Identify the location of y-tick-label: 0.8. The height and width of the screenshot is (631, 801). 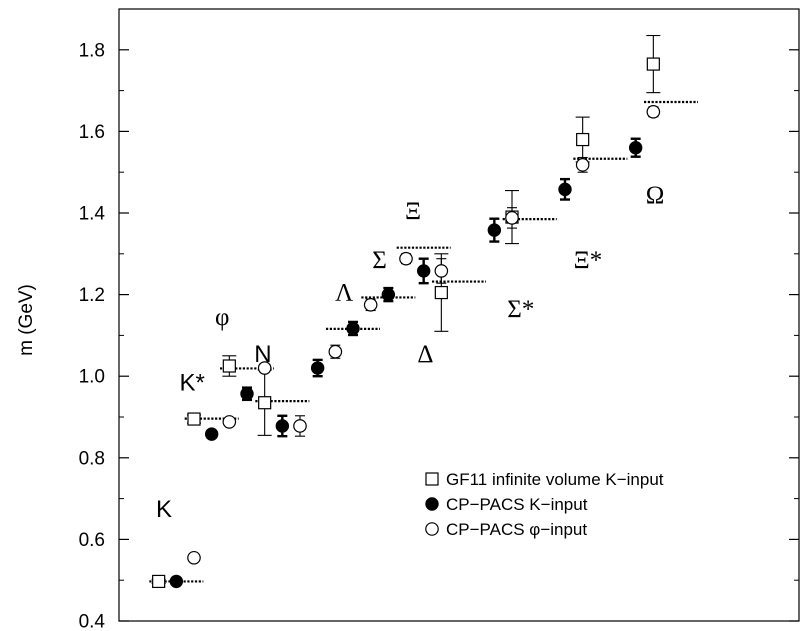
(92, 458).